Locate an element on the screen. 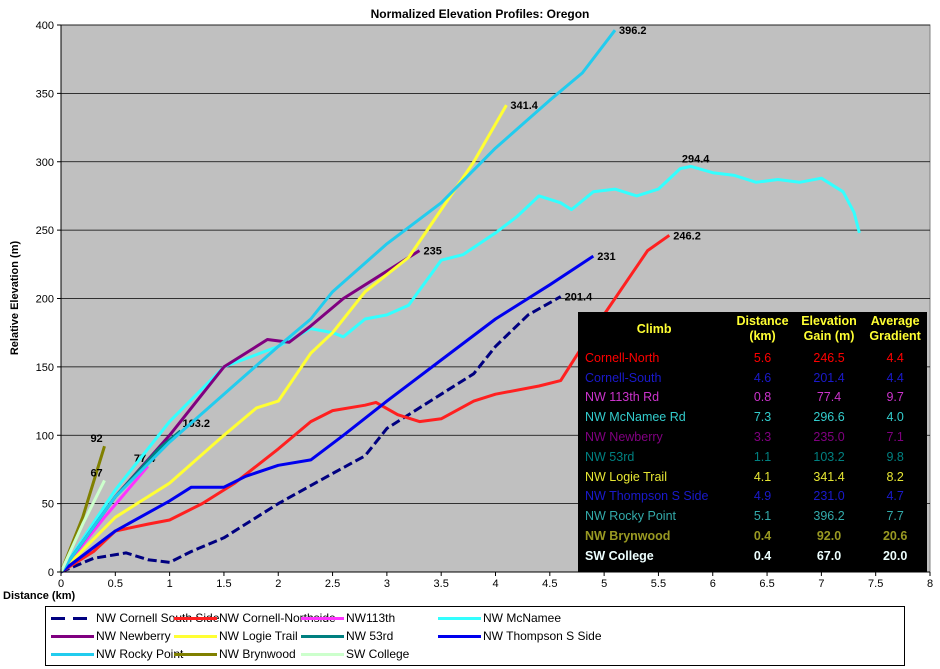 This screenshot has height=669, width=940. legend-item: NW Newberry is located at coordinates (111, 636).